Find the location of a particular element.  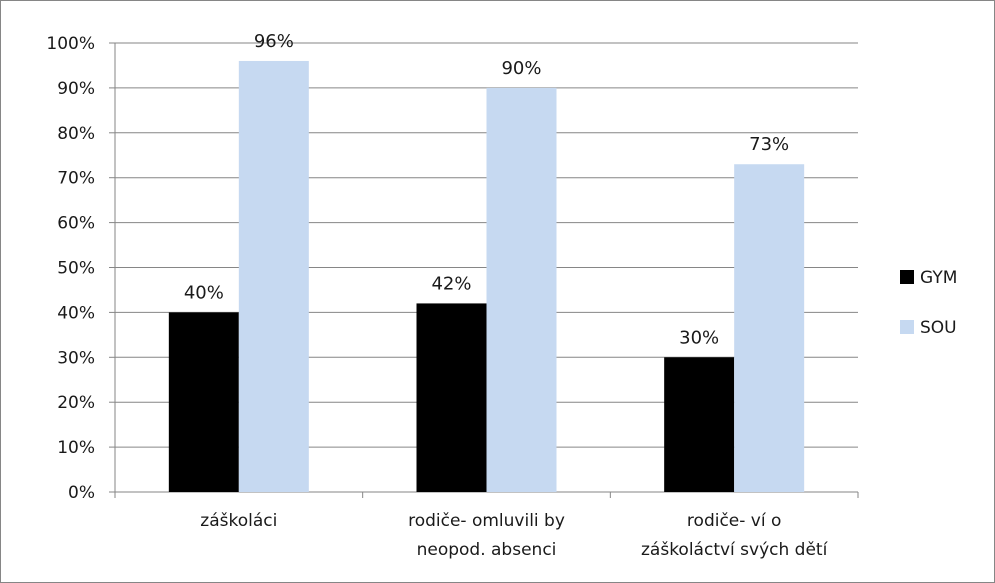

y-tick-label: 30% is located at coordinates (76, 358).